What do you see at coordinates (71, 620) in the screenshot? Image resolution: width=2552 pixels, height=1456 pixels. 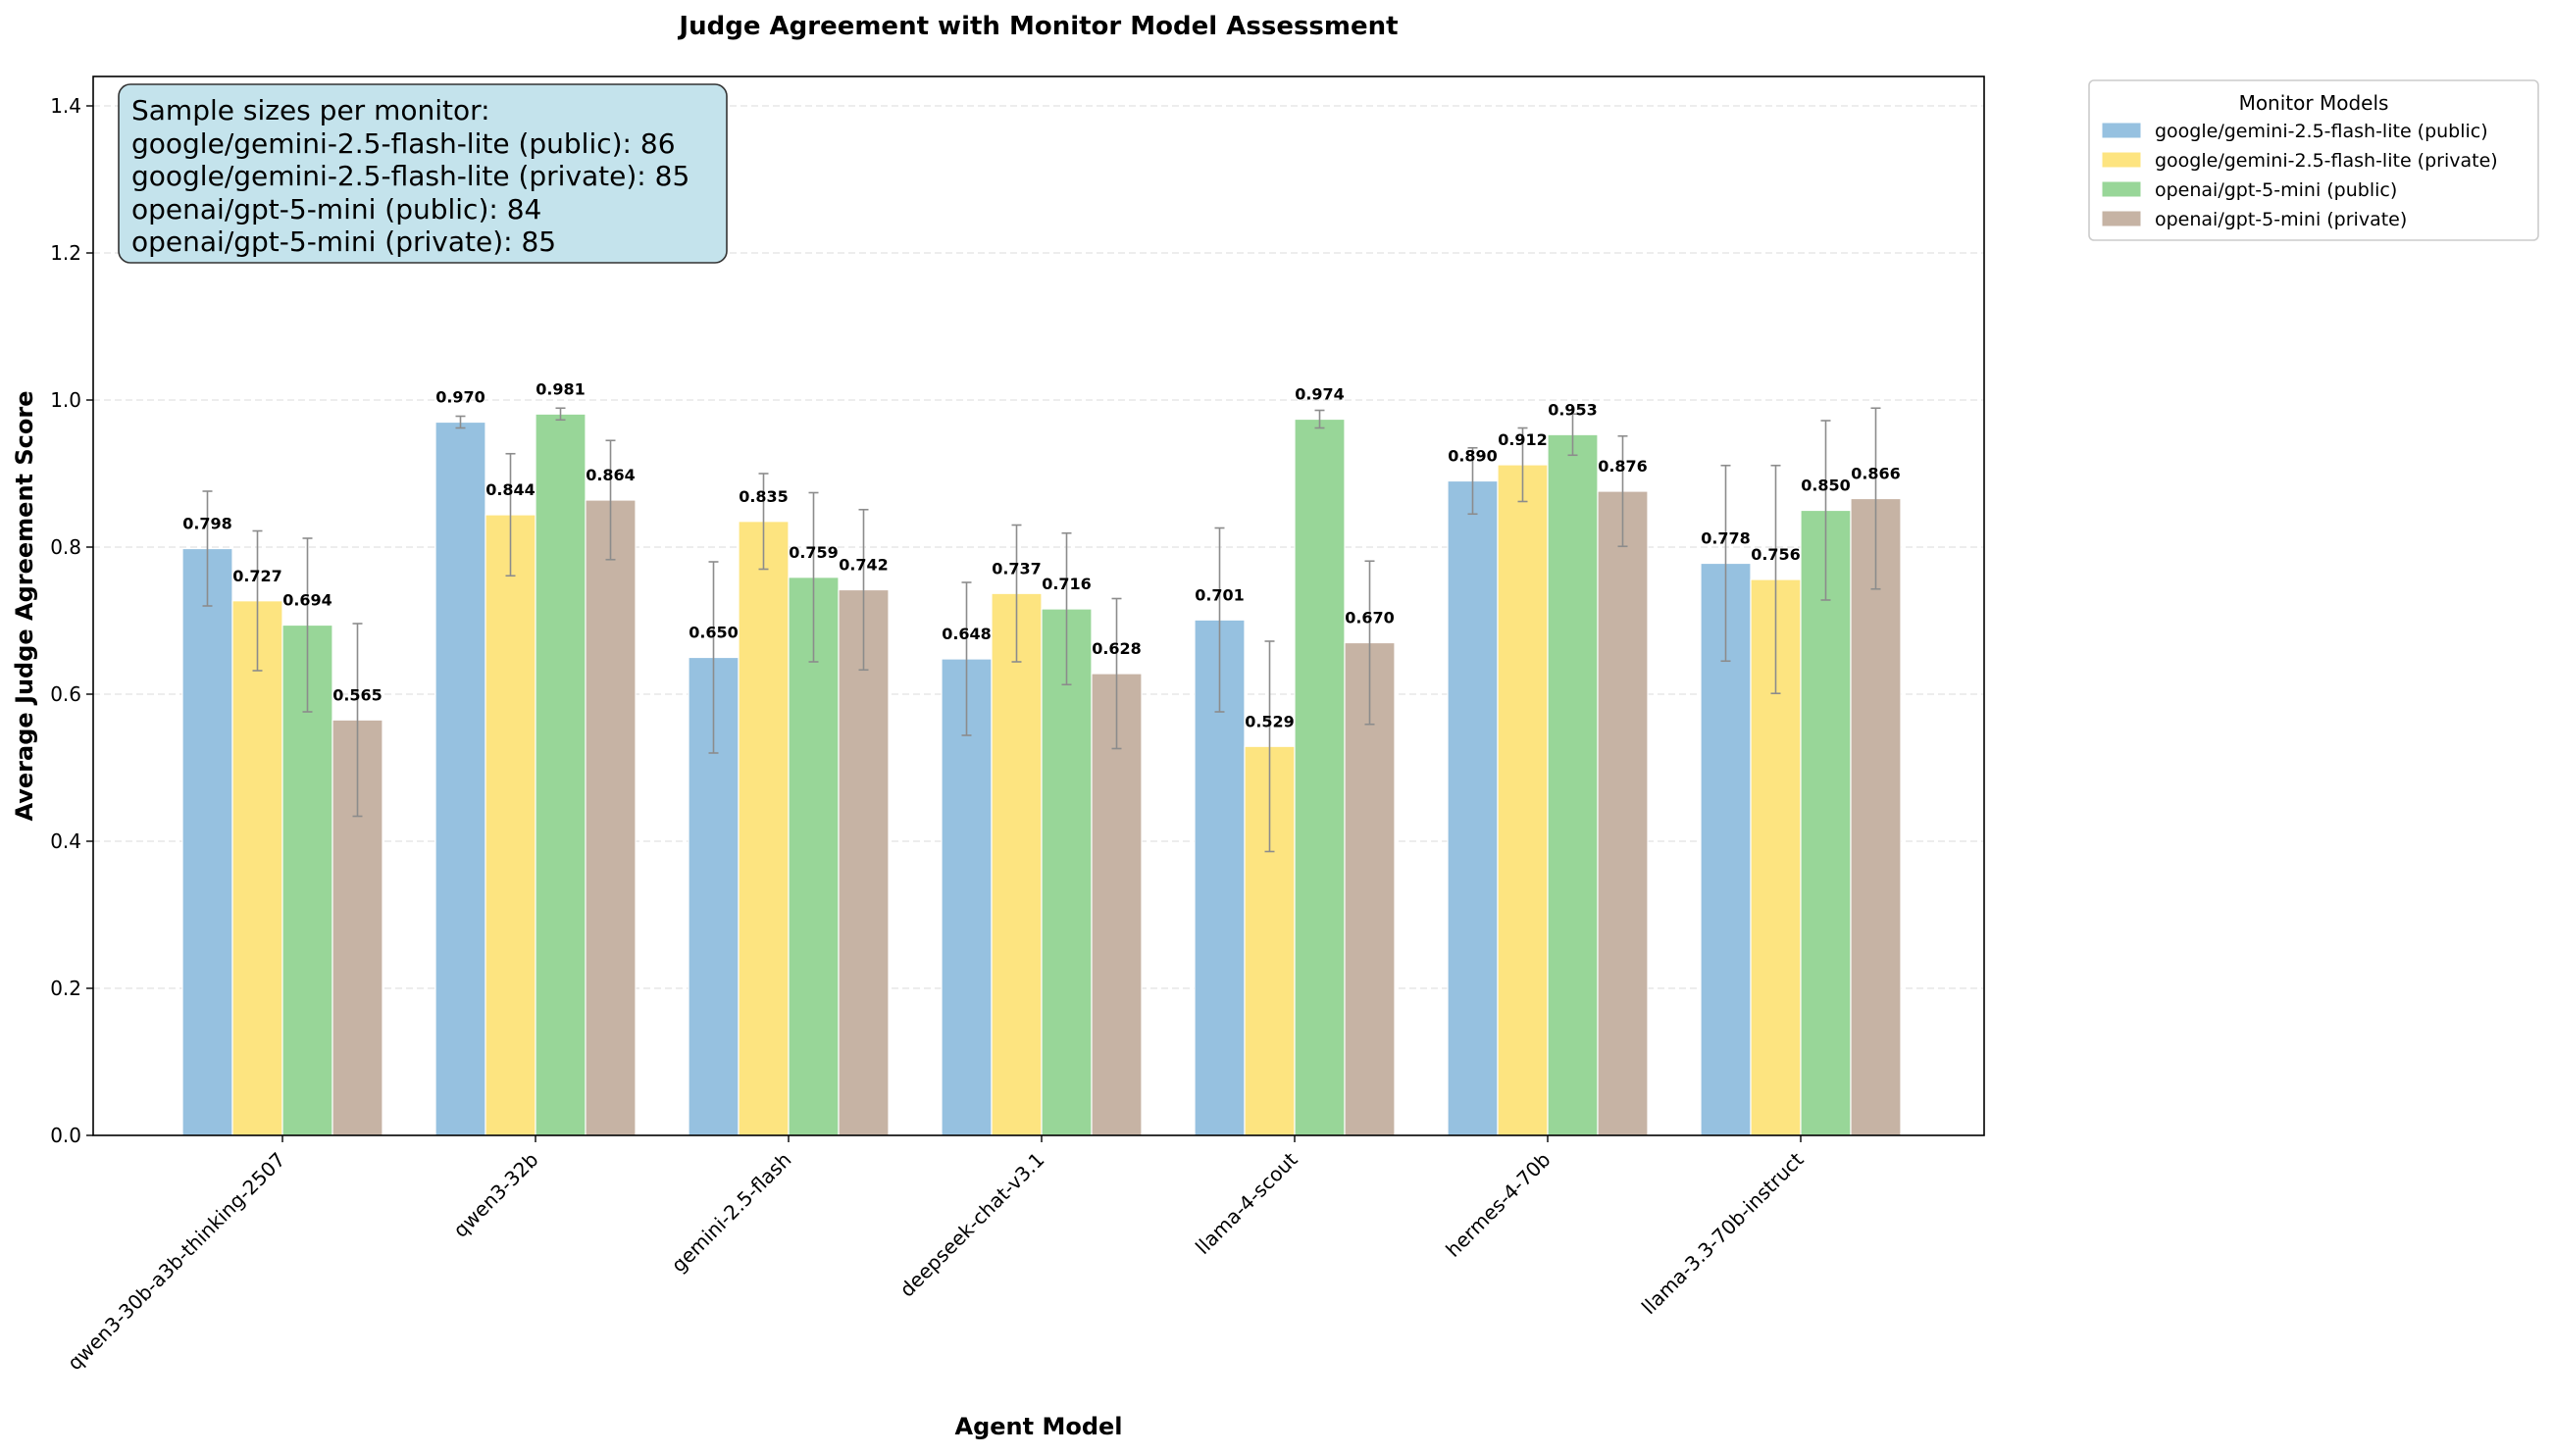 I see `y-axis: 0.0 0.2 0.4 0.6 0.8 1.0 1.2 1.4` at bounding box center [71, 620].